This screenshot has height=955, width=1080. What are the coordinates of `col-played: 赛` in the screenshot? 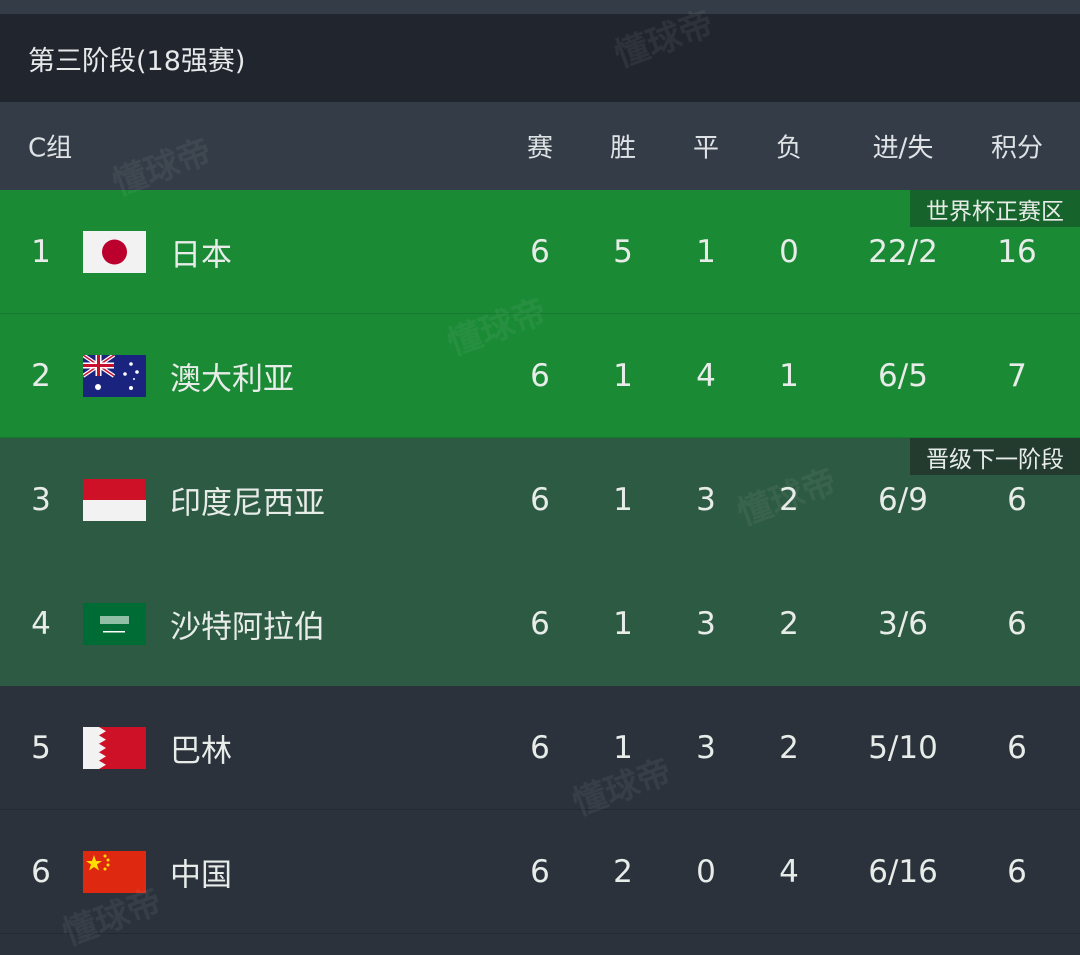 It's located at (540, 148).